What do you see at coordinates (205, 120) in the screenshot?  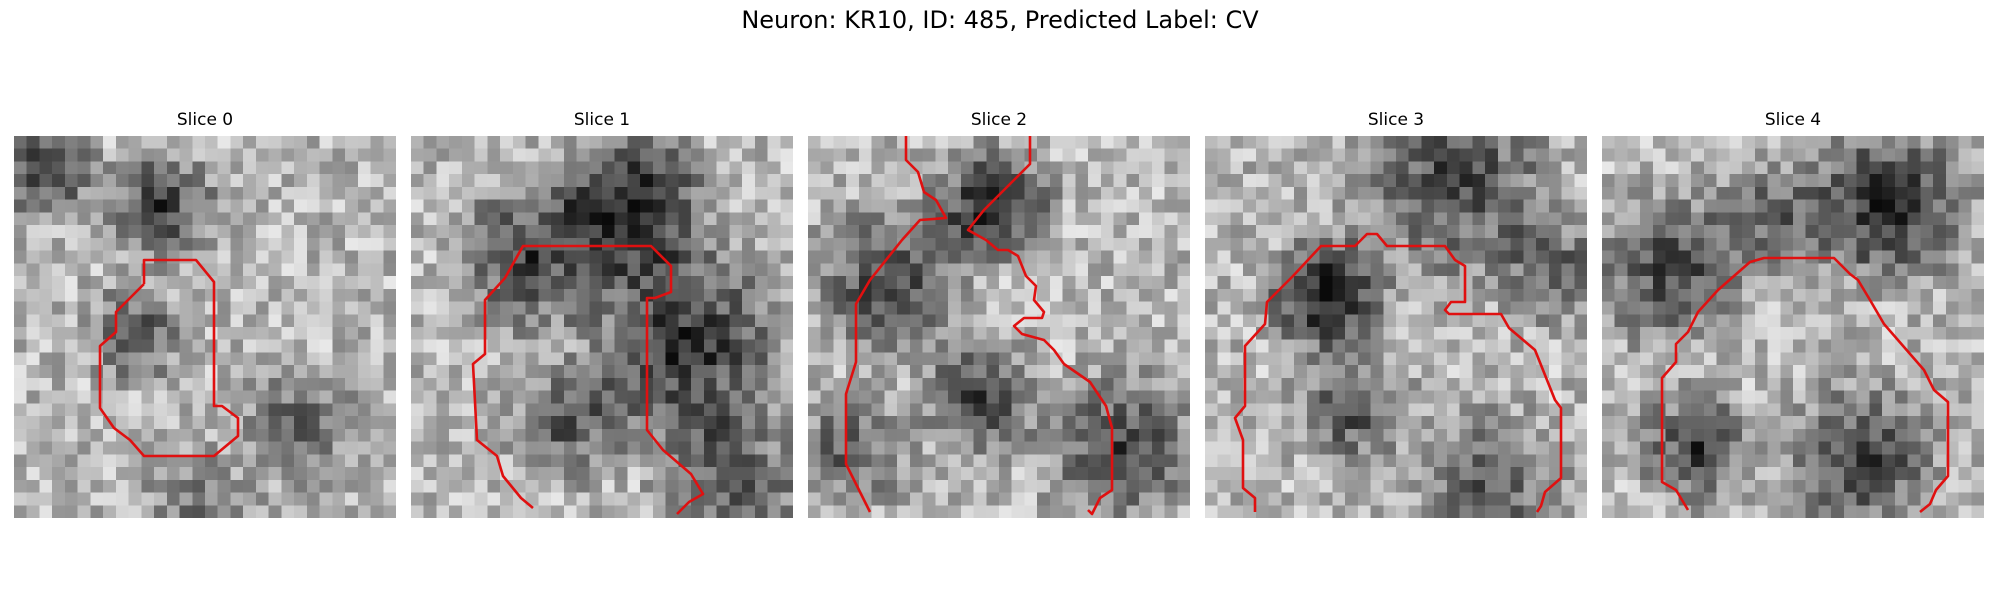 I see `slice-title: Slice 0` at bounding box center [205, 120].